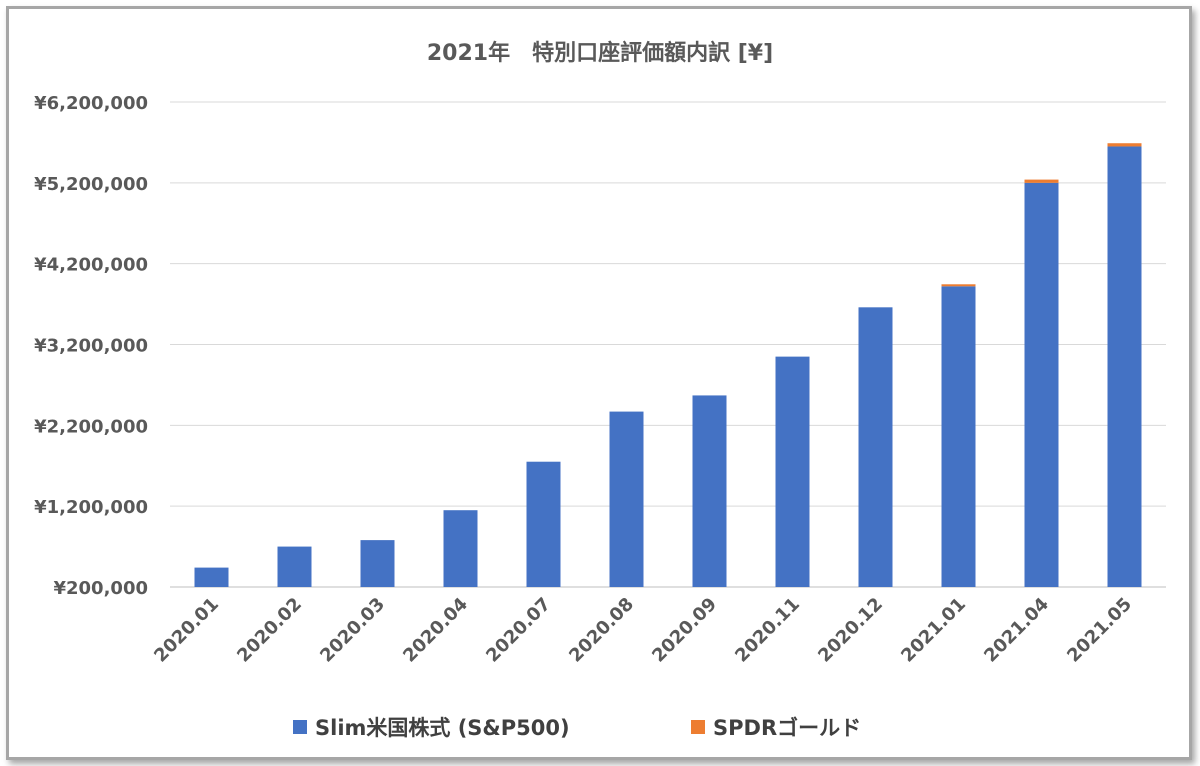 The height and width of the screenshot is (766, 1200). I want to click on y-tick-label: ¥5,200,000, so click(91, 184).